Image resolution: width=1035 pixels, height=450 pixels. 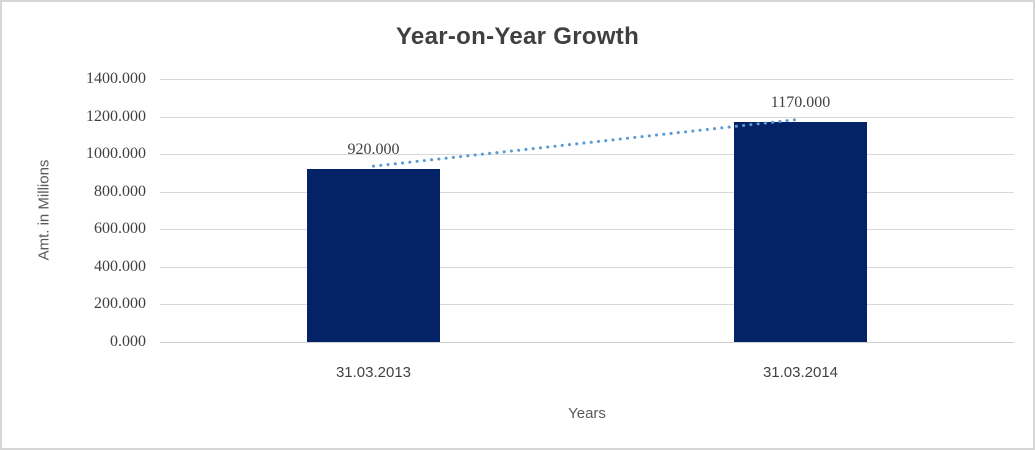 What do you see at coordinates (128, 341) in the screenshot?
I see `y-tick-label: 0.000` at bounding box center [128, 341].